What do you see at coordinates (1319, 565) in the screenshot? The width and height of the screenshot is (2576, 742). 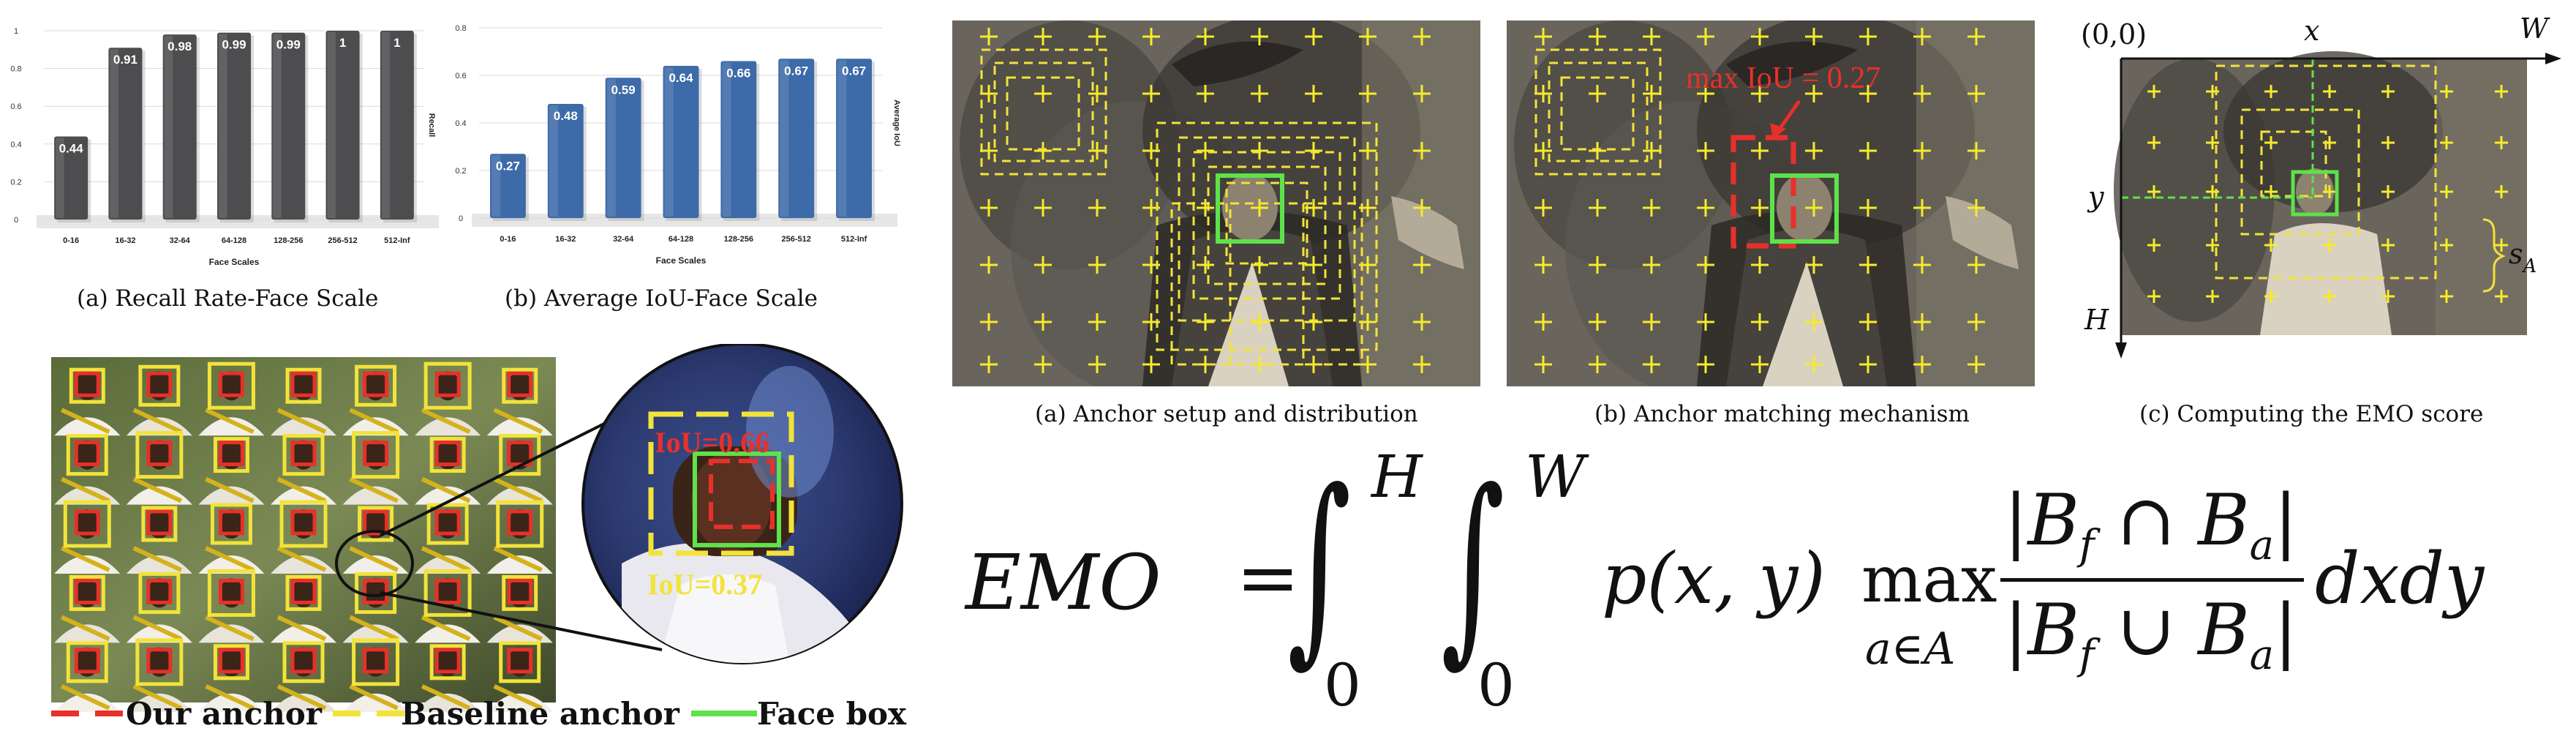 I see `integral-1: ∫` at bounding box center [1319, 565].